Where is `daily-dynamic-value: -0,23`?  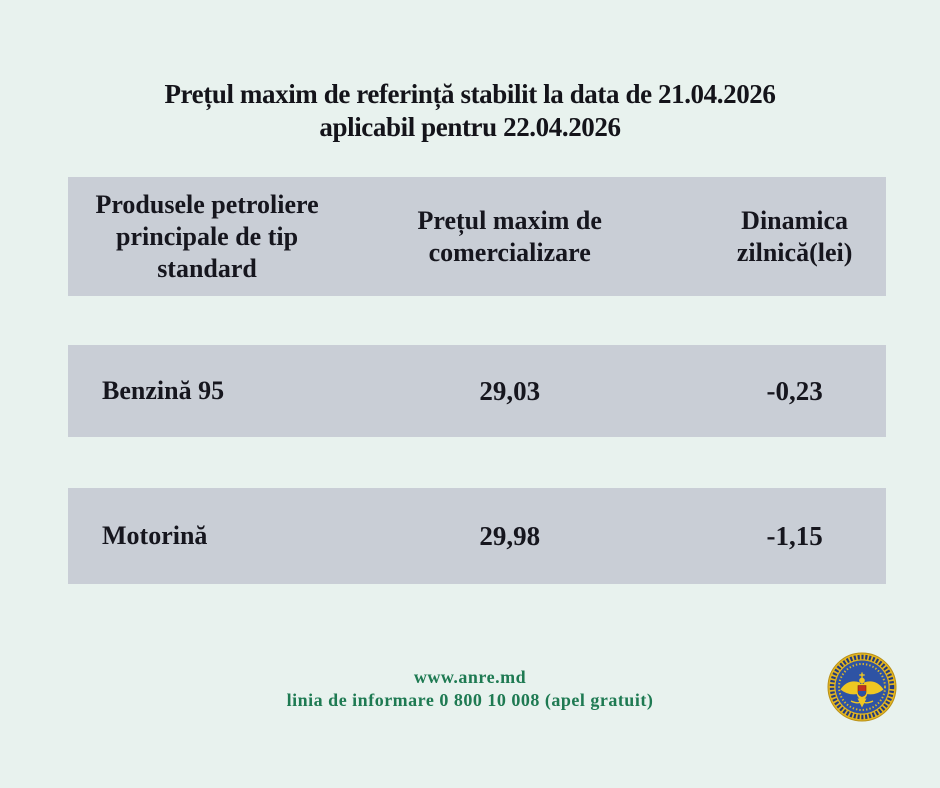
daily-dynamic-value: -0,23 is located at coordinates (794, 391).